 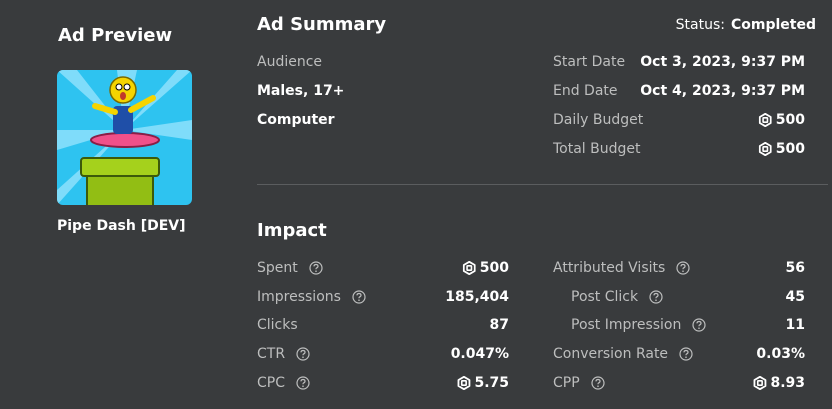 I want to click on detail-label: Start Date, so click(x=589, y=62).